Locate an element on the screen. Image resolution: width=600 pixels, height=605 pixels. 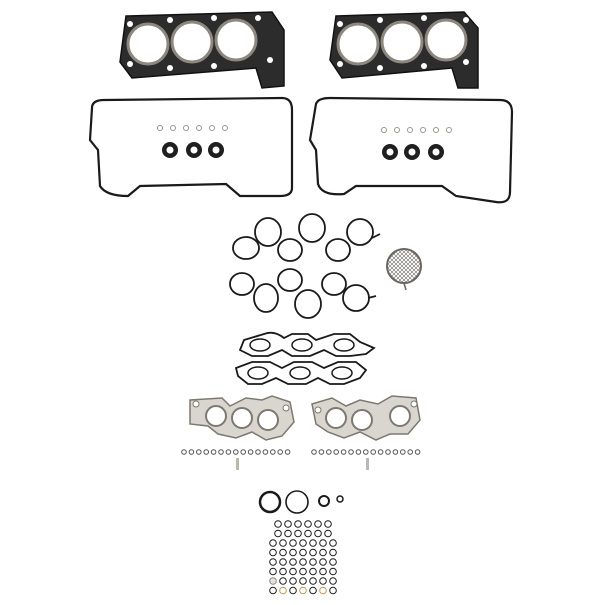
manifold-gasket-a is located at coordinates (307, 344).